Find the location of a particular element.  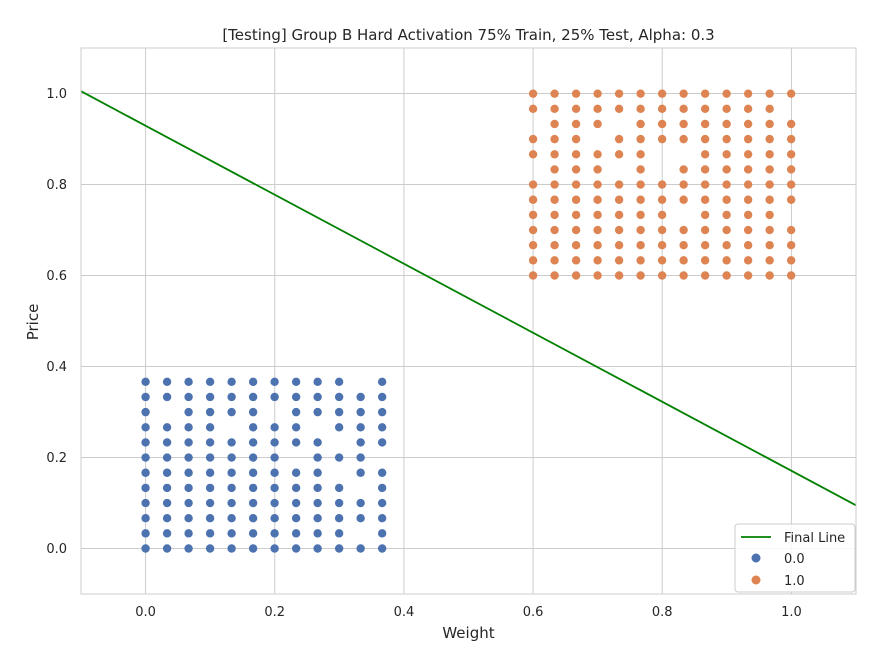

legend-label-final-line: Final Line is located at coordinates (814, 538).